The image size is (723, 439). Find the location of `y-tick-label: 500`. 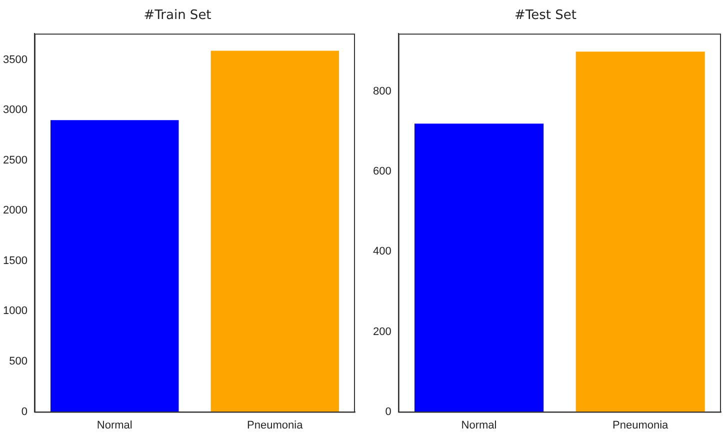

y-tick-label: 500 is located at coordinates (18, 362).